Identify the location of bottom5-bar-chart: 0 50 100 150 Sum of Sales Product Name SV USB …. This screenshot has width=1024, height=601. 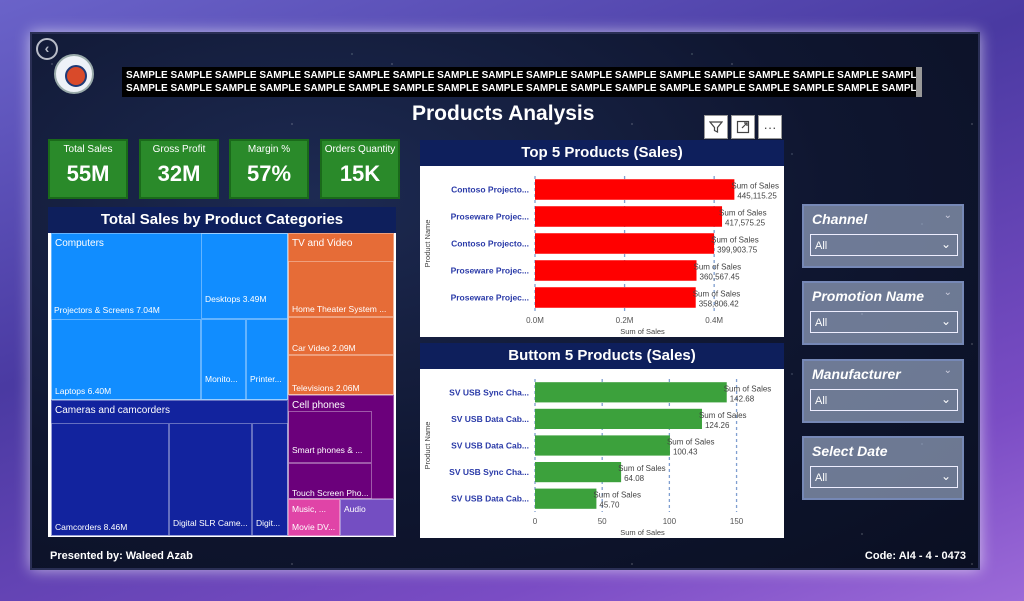
(597, 458).